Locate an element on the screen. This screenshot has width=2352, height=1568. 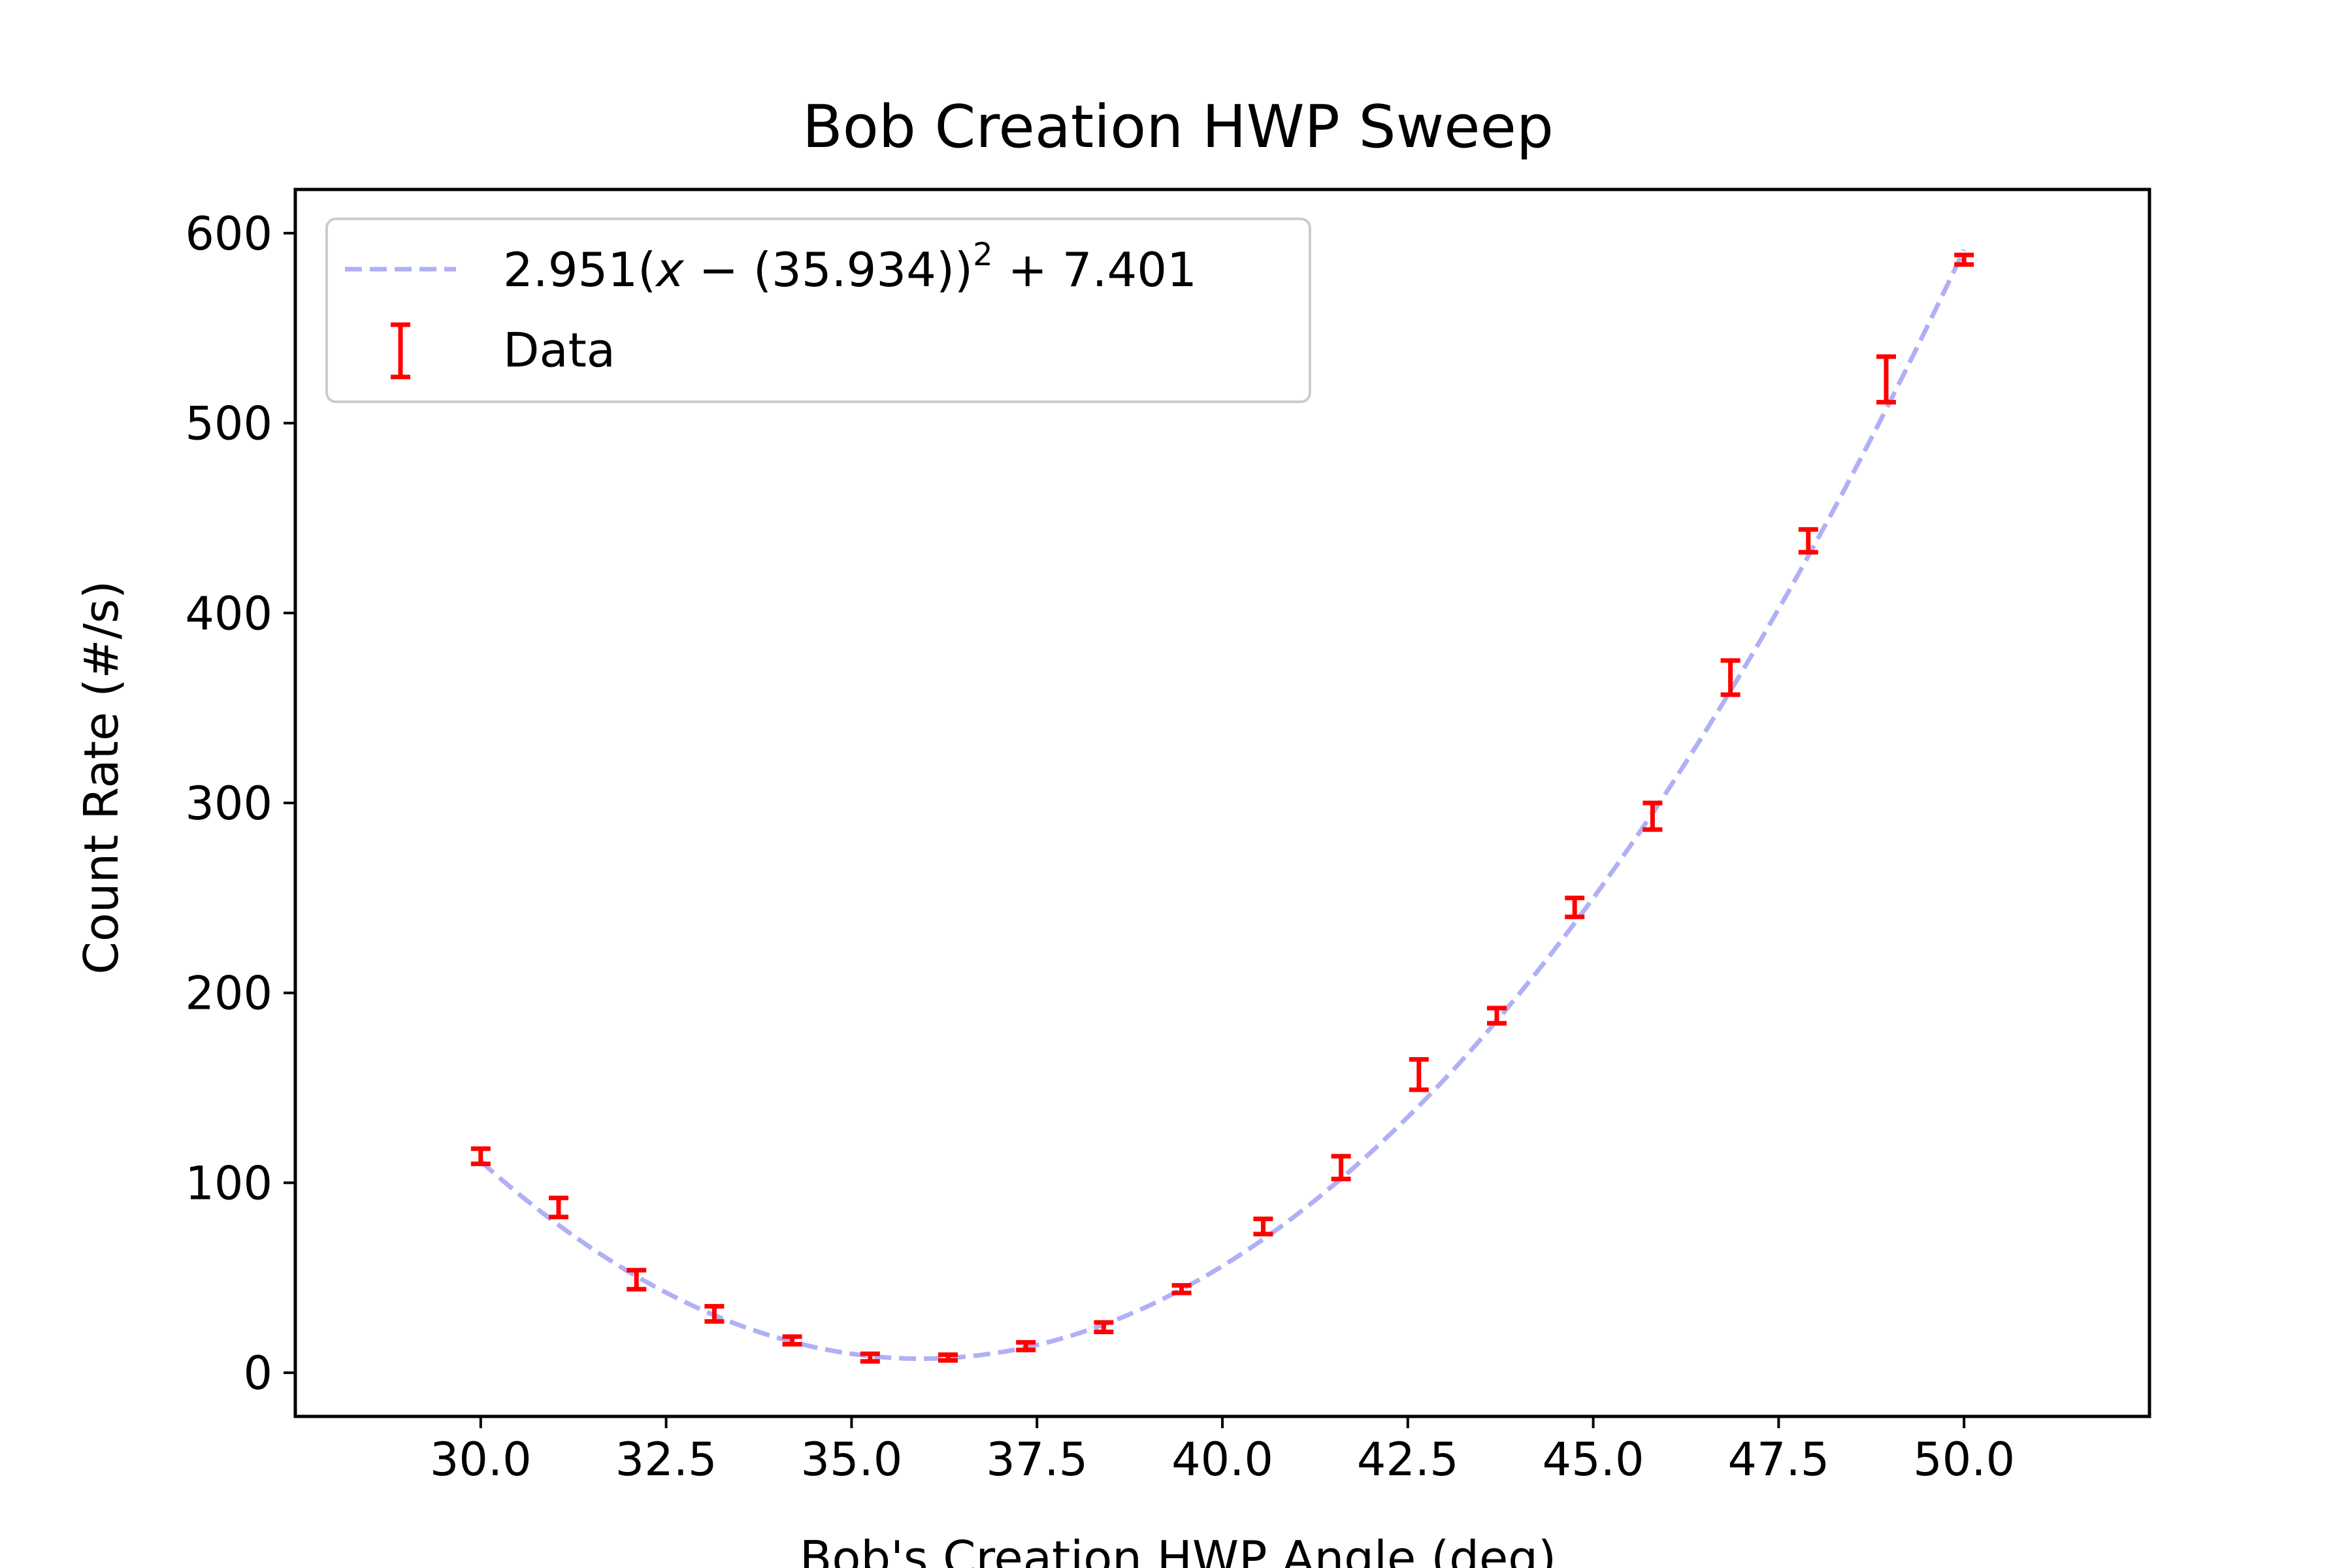
chart-title: Bob Creation HWP Sweep is located at coordinates (1178, 127).